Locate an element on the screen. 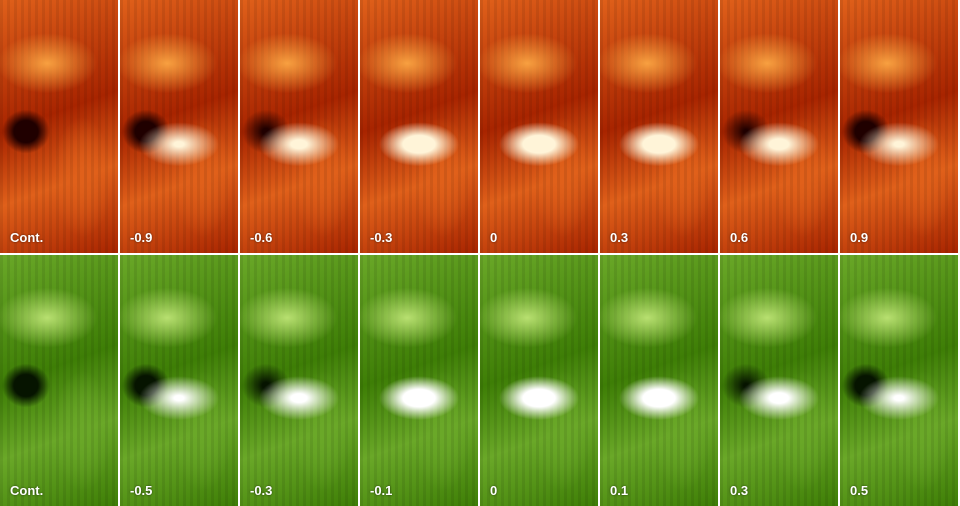 Image resolution: width=960 pixels, height=506 pixels. panel-label: -0.5 is located at coordinates (141, 490).